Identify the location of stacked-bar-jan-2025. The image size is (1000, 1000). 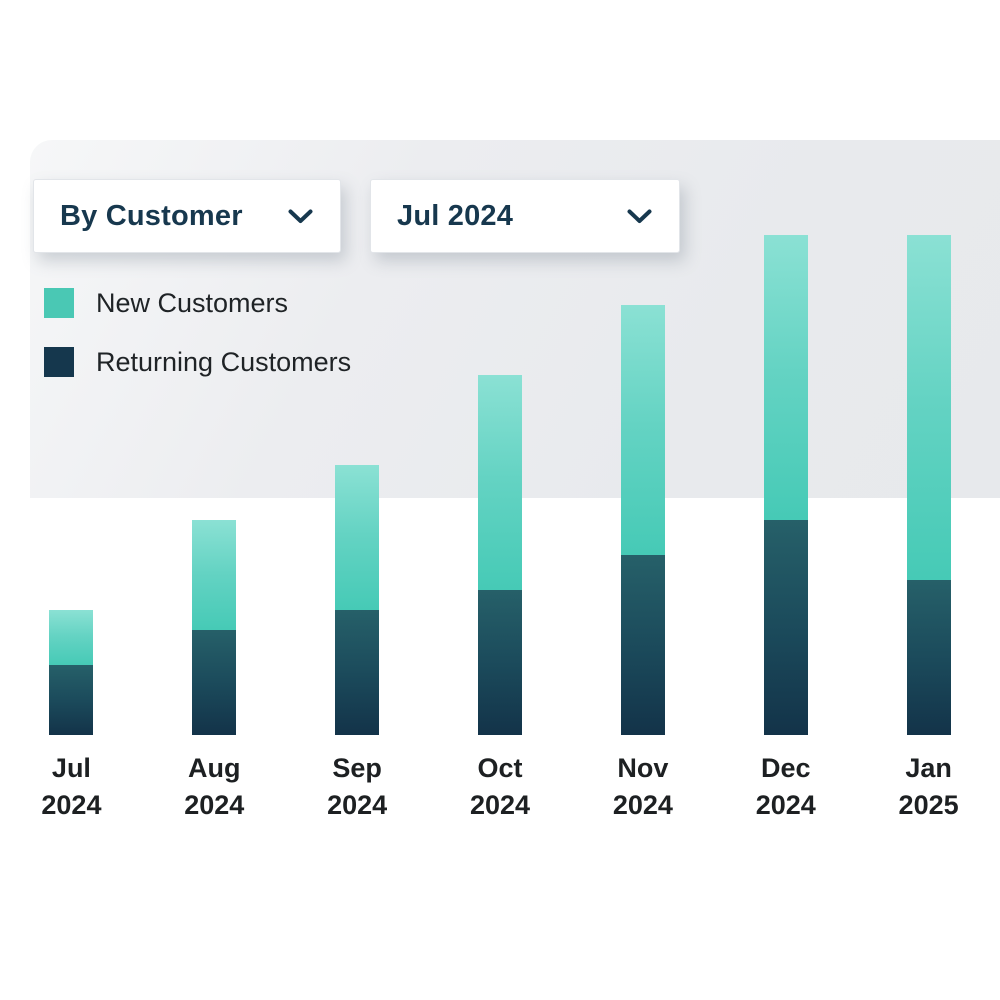
(928, 485).